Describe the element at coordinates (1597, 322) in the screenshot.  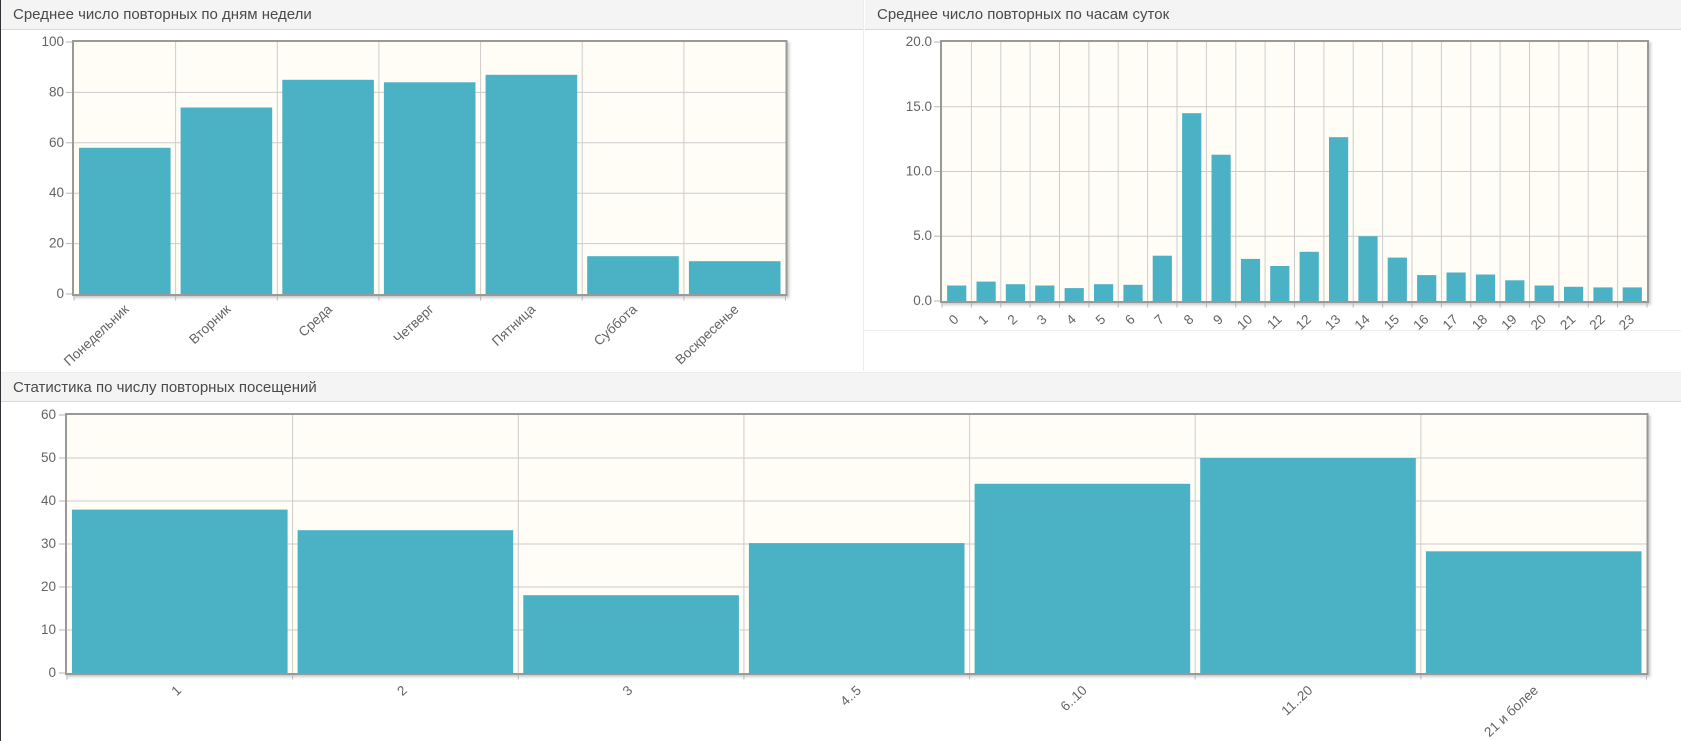
I see `svg-text: 22` at that location.